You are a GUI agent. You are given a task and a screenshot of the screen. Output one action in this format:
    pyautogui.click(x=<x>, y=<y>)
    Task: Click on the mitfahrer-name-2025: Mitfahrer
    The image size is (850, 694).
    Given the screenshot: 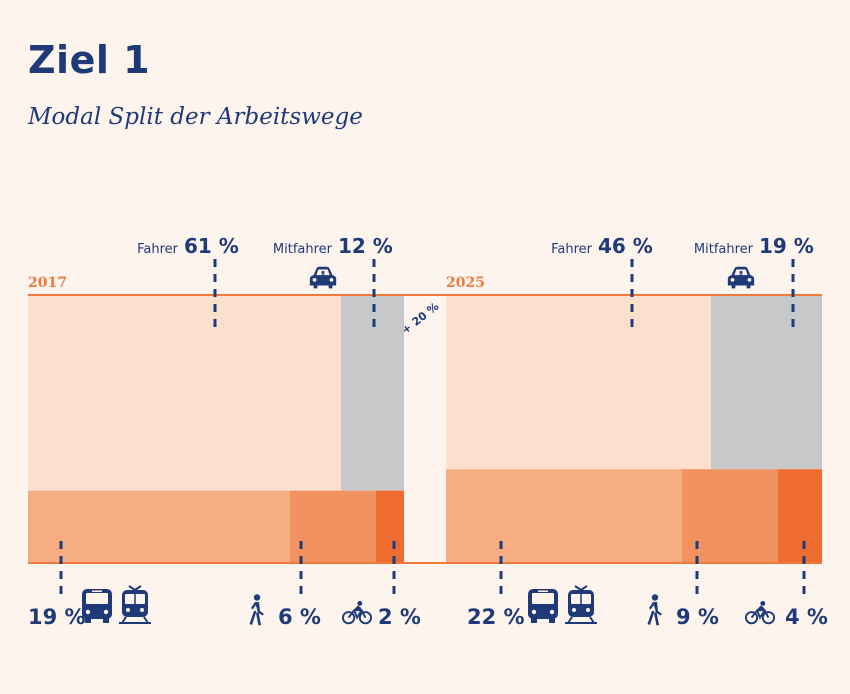 What is the action you would take?
    pyautogui.click(x=724, y=249)
    